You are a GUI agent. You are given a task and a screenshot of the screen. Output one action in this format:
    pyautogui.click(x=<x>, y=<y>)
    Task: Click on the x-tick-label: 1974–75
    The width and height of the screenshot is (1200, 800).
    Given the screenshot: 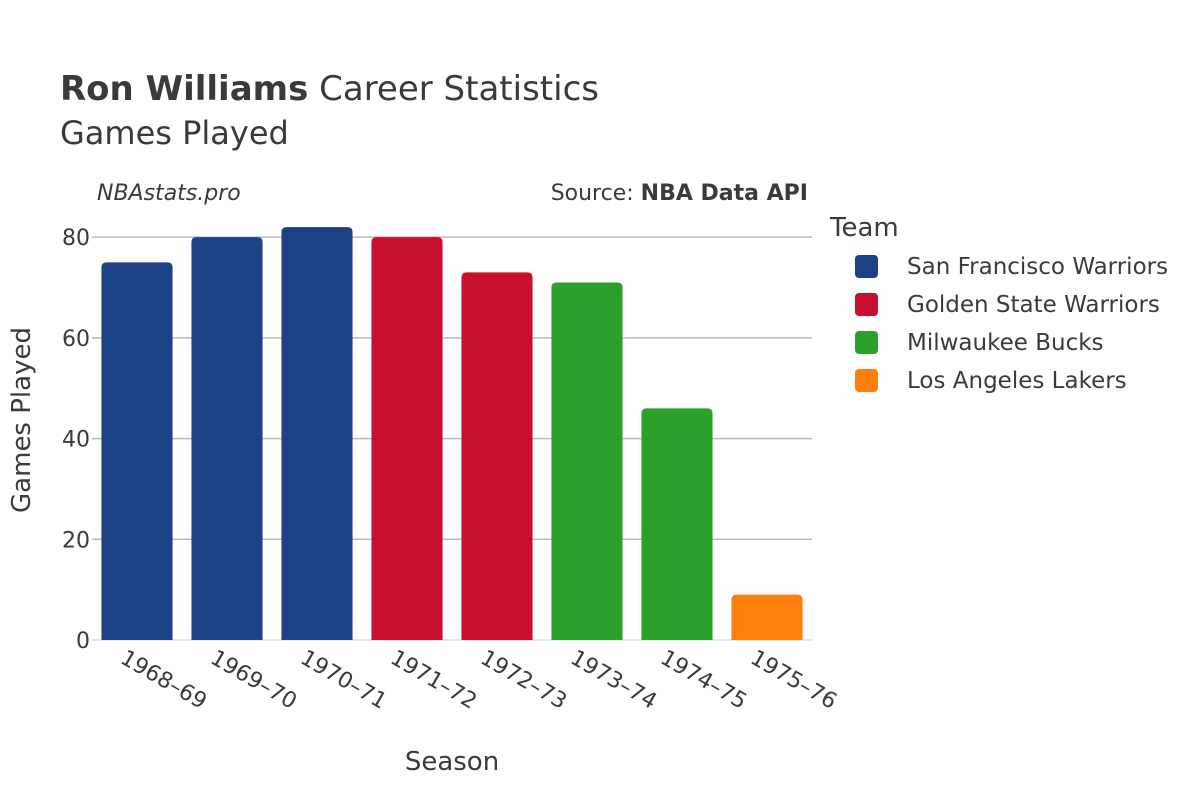 What is the action you would take?
    pyautogui.click(x=703, y=680)
    